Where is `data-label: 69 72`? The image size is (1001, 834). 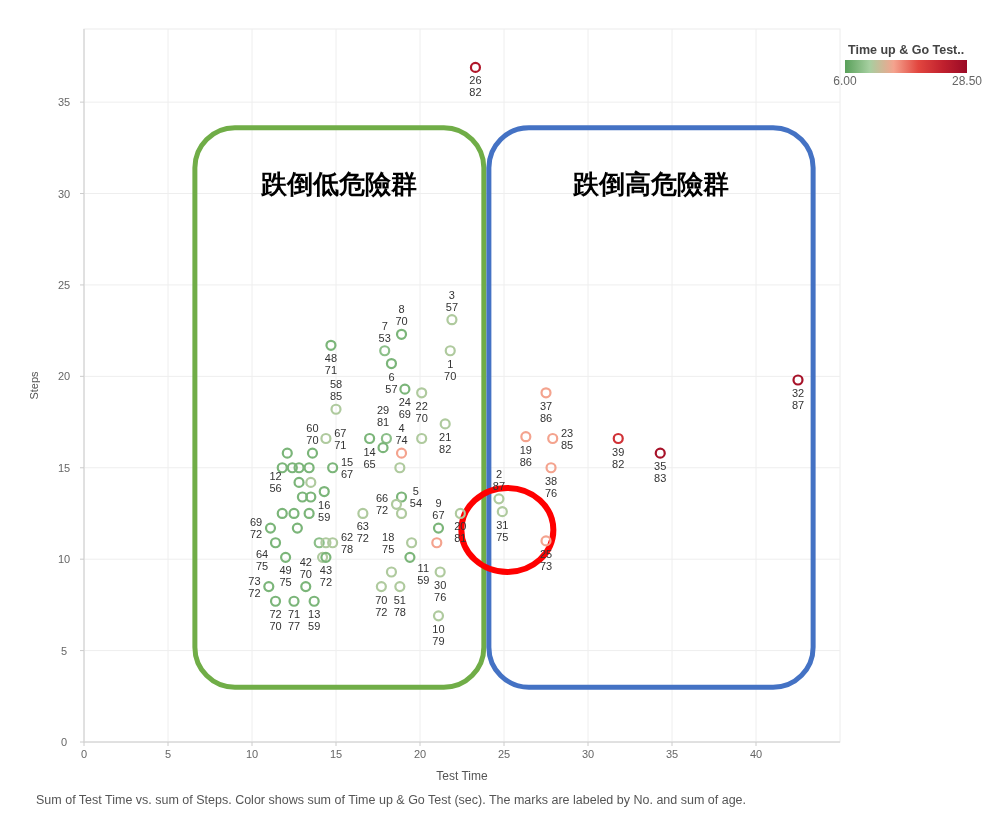
data-label: 69 72 is located at coordinates (256, 528).